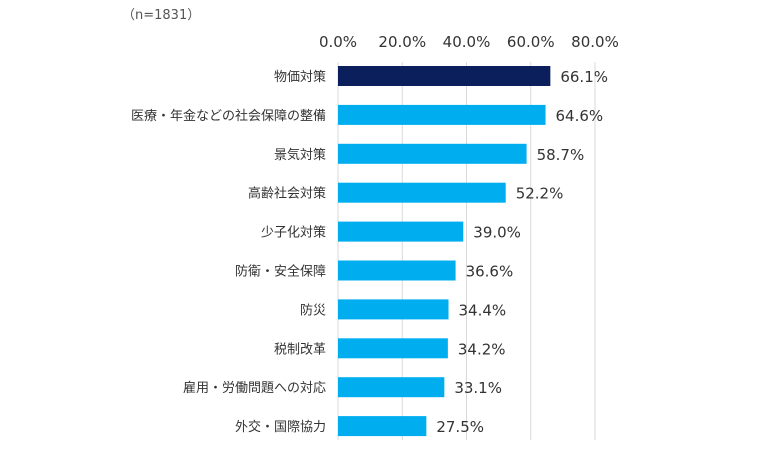  I want to click on category-label: 物価対策, so click(300, 77).